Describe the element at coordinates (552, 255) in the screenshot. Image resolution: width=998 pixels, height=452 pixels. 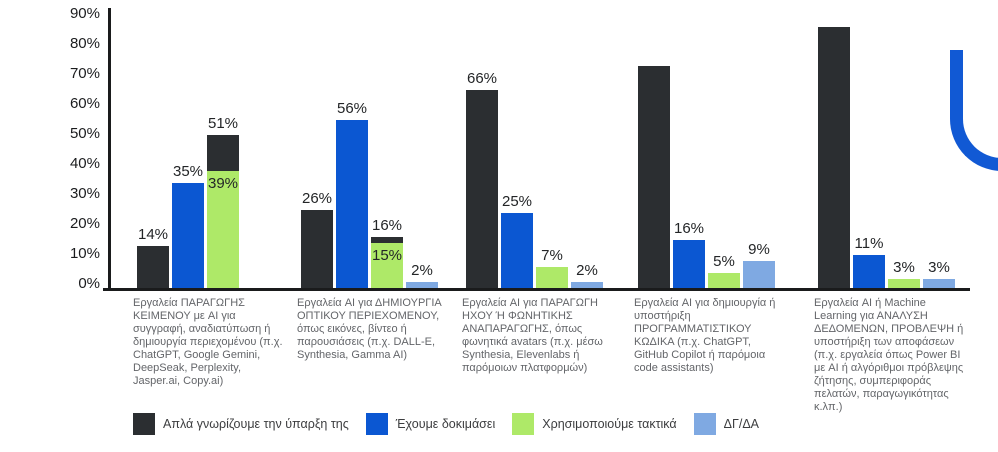
I see `bar-value-label: 7%` at that location.